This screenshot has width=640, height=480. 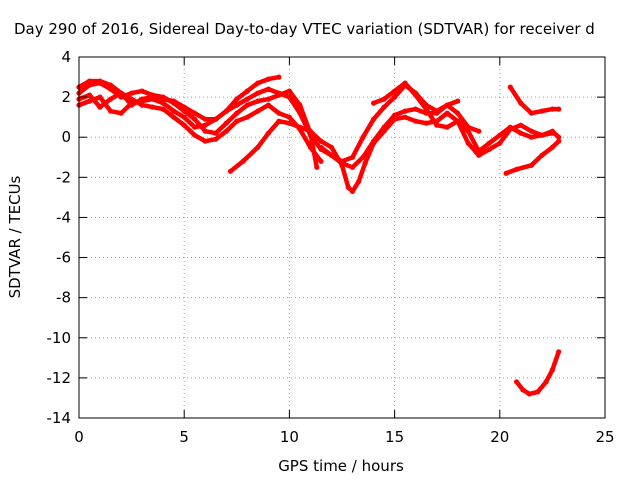 What do you see at coordinates (604, 437) in the screenshot?
I see `x-tick-label: 25` at bounding box center [604, 437].